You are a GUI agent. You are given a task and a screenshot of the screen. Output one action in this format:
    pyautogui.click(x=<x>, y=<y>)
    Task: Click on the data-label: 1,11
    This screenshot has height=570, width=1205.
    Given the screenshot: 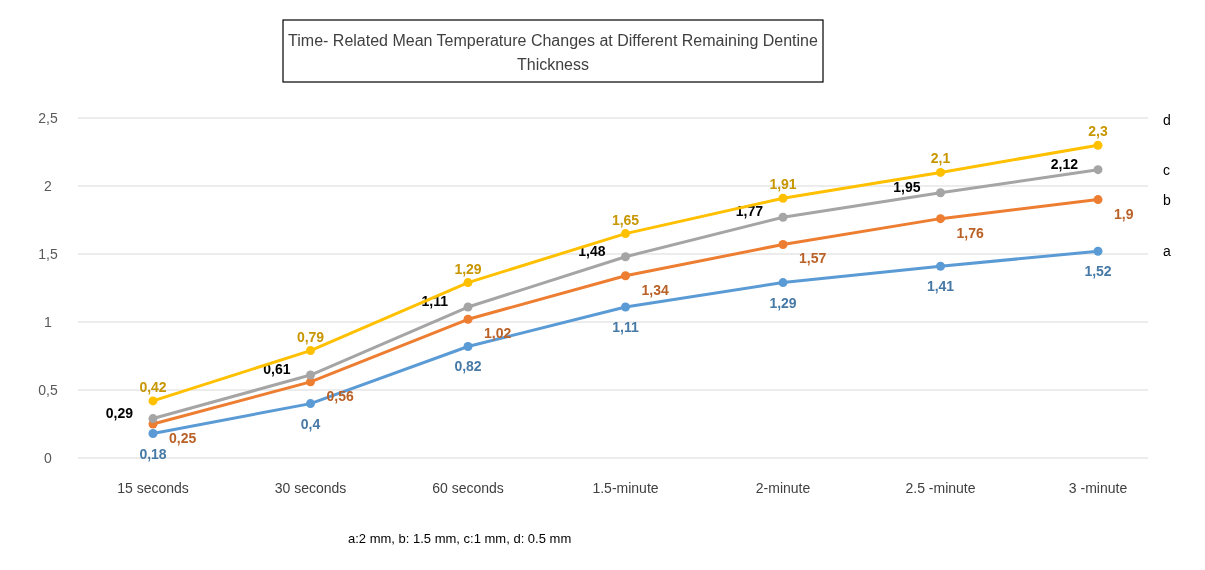 What is the action you would take?
    pyautogui.click(x=625, y=327)
    